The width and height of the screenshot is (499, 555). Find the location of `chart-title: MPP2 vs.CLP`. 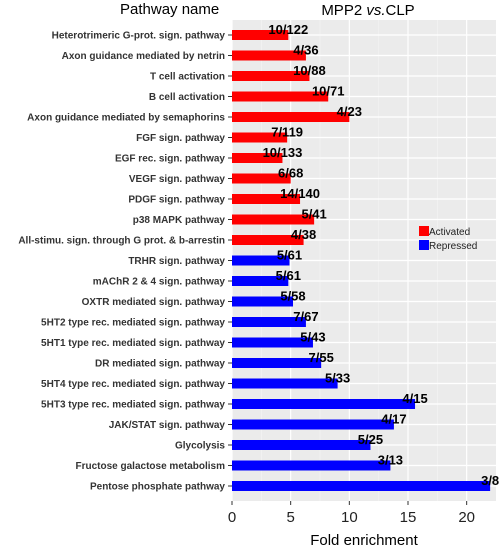

chart-title: MPP2 vs.CLP is located at coordinates (367, 10).